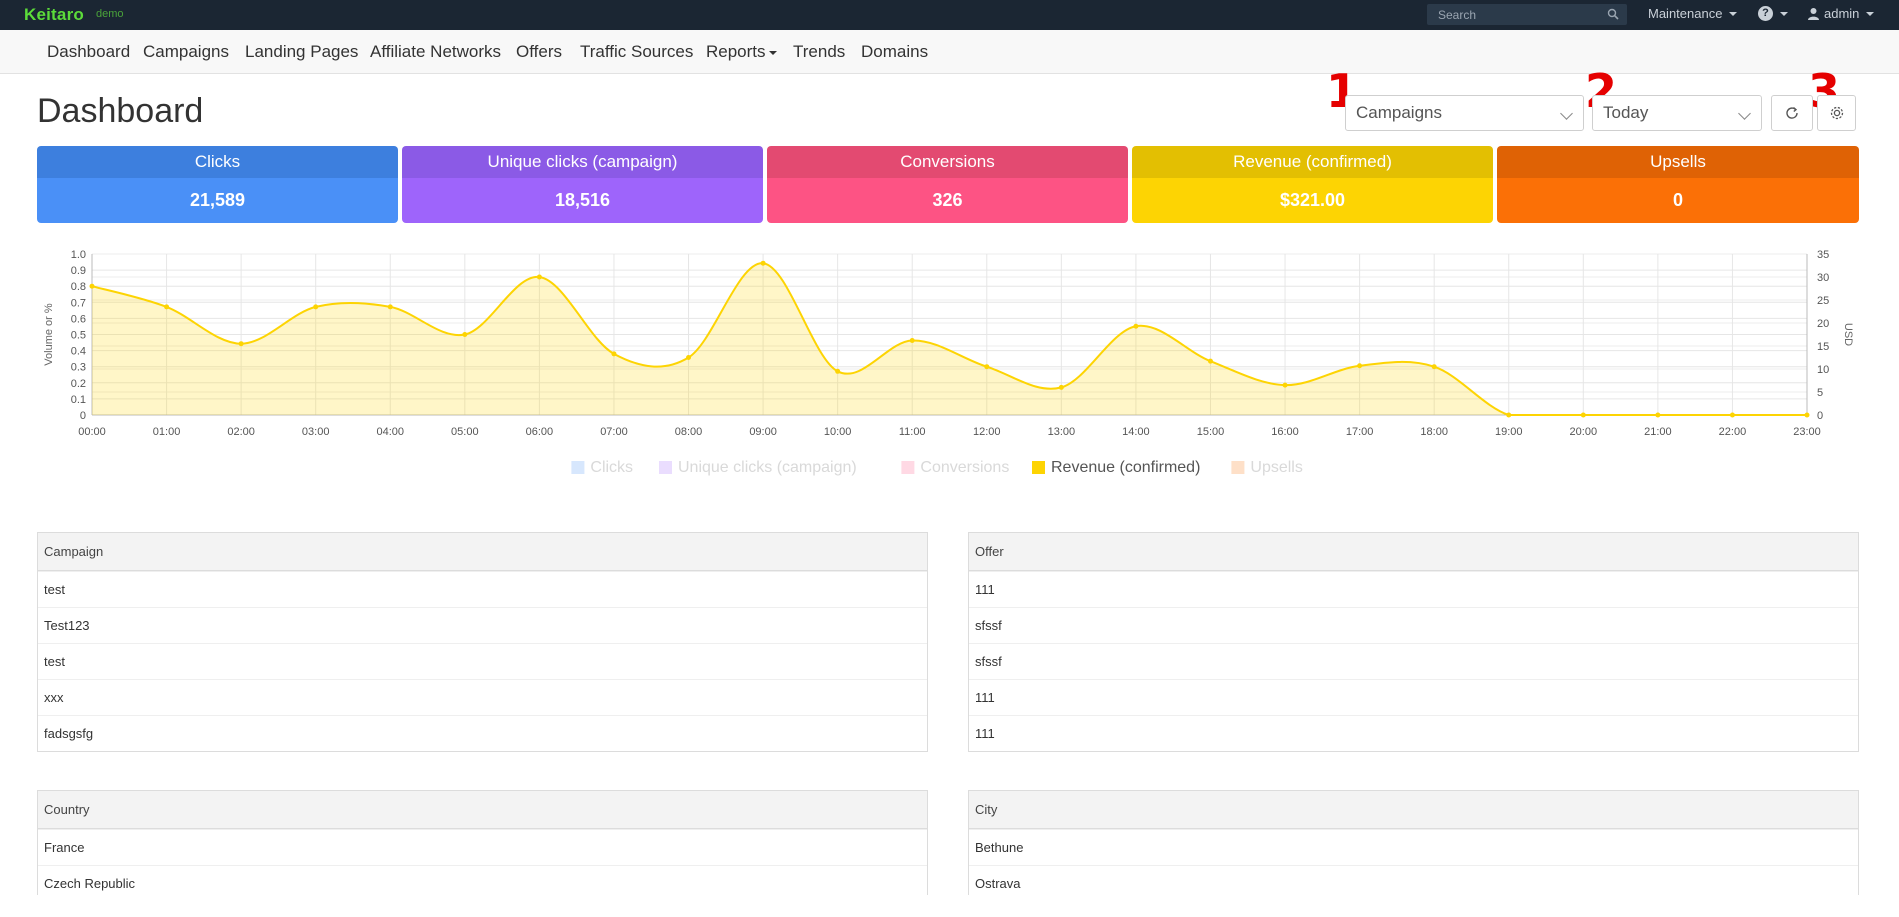 The image size is (1899, 917). Describe the element at coordinates (92, 432) in the screenshot. I see `x-tick-label: 00:00` at that location.